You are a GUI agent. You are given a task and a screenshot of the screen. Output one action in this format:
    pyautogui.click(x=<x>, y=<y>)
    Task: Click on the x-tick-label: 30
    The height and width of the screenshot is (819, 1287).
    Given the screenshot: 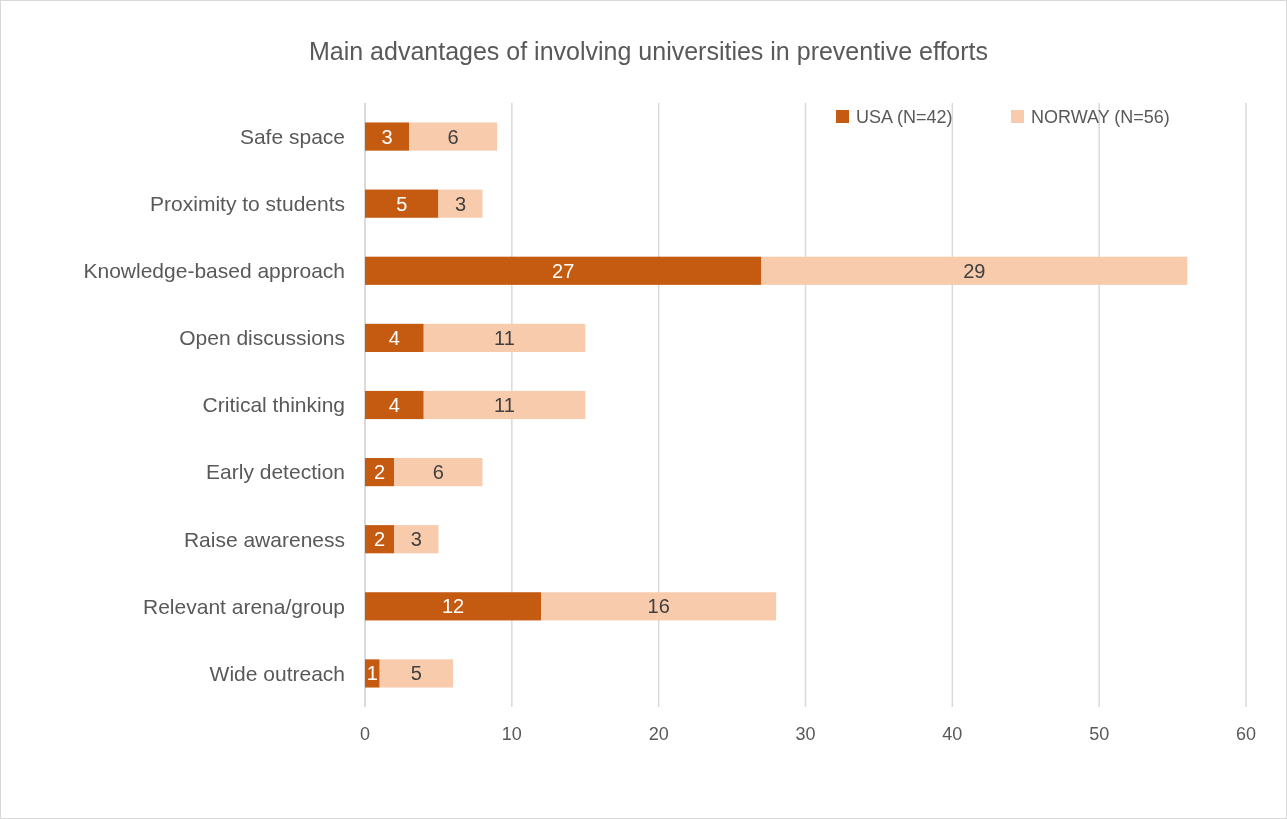 What is the action you would take?
    pyautogui.click(x=805, y=734)
    